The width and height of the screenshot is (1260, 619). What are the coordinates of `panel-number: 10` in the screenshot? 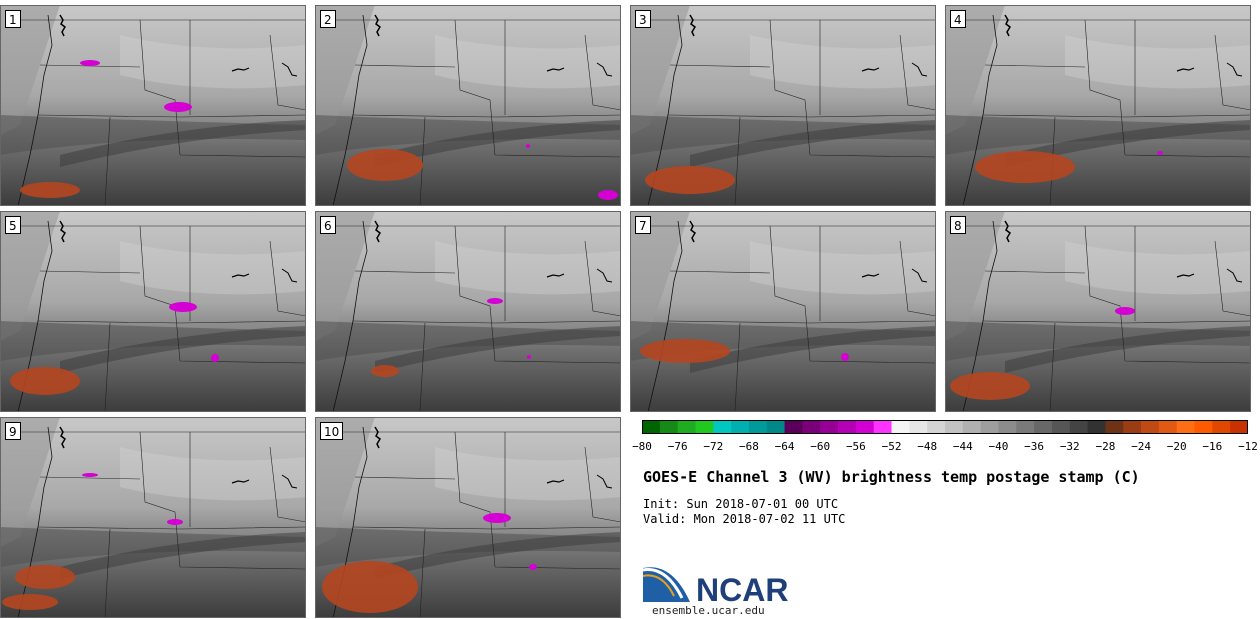 It's located at (332, 431).